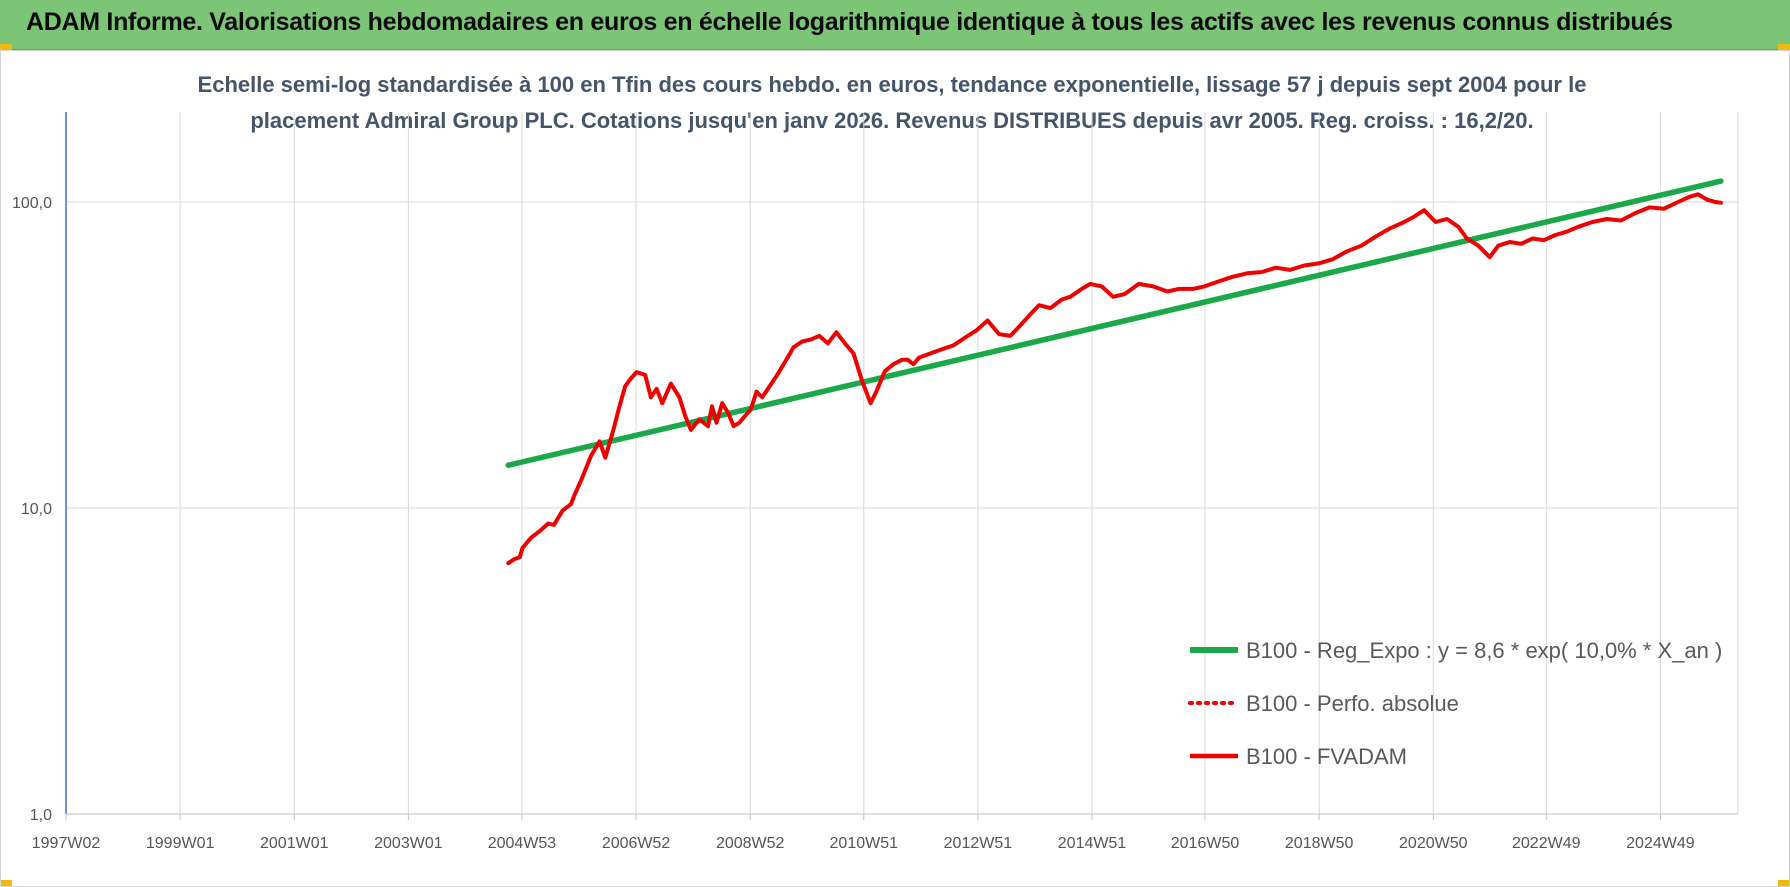 Image resolution: width=1790 pixels, height=887 pixels. I want to click on x-tick-label: 2012W51, so click(978, 843).